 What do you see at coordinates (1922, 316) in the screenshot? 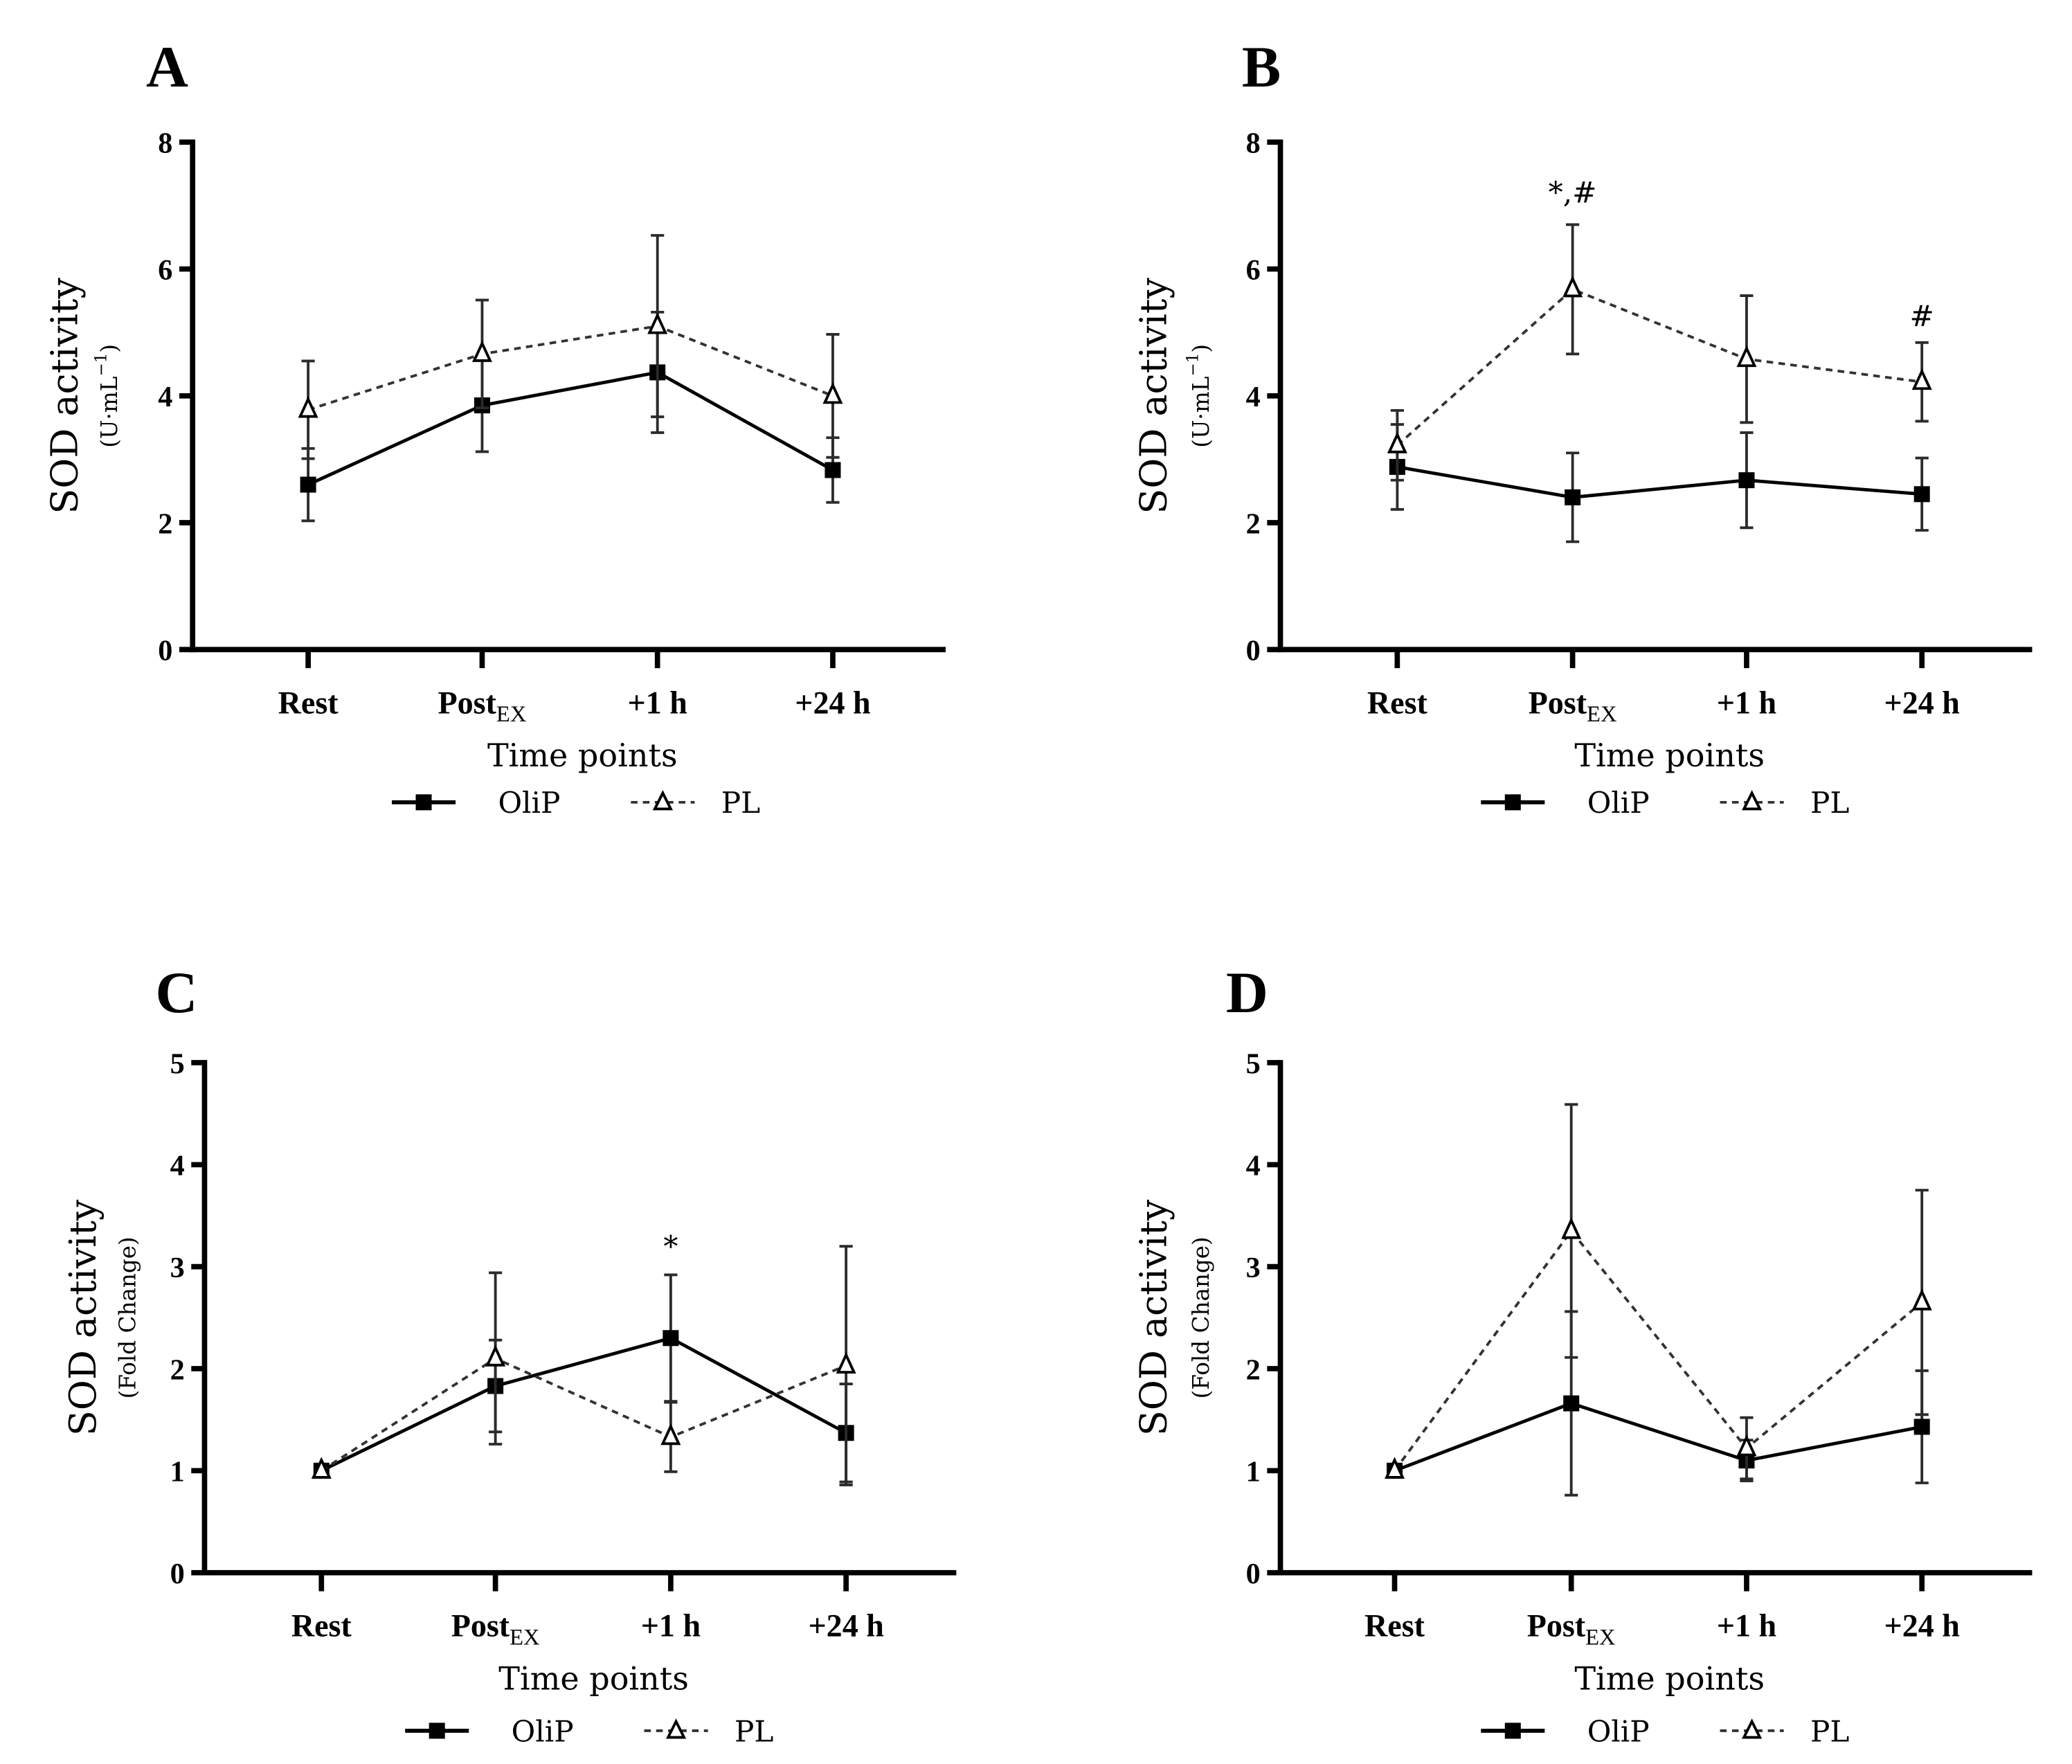
I see `significance-annotation: #` at bounding box center [1922, 316].